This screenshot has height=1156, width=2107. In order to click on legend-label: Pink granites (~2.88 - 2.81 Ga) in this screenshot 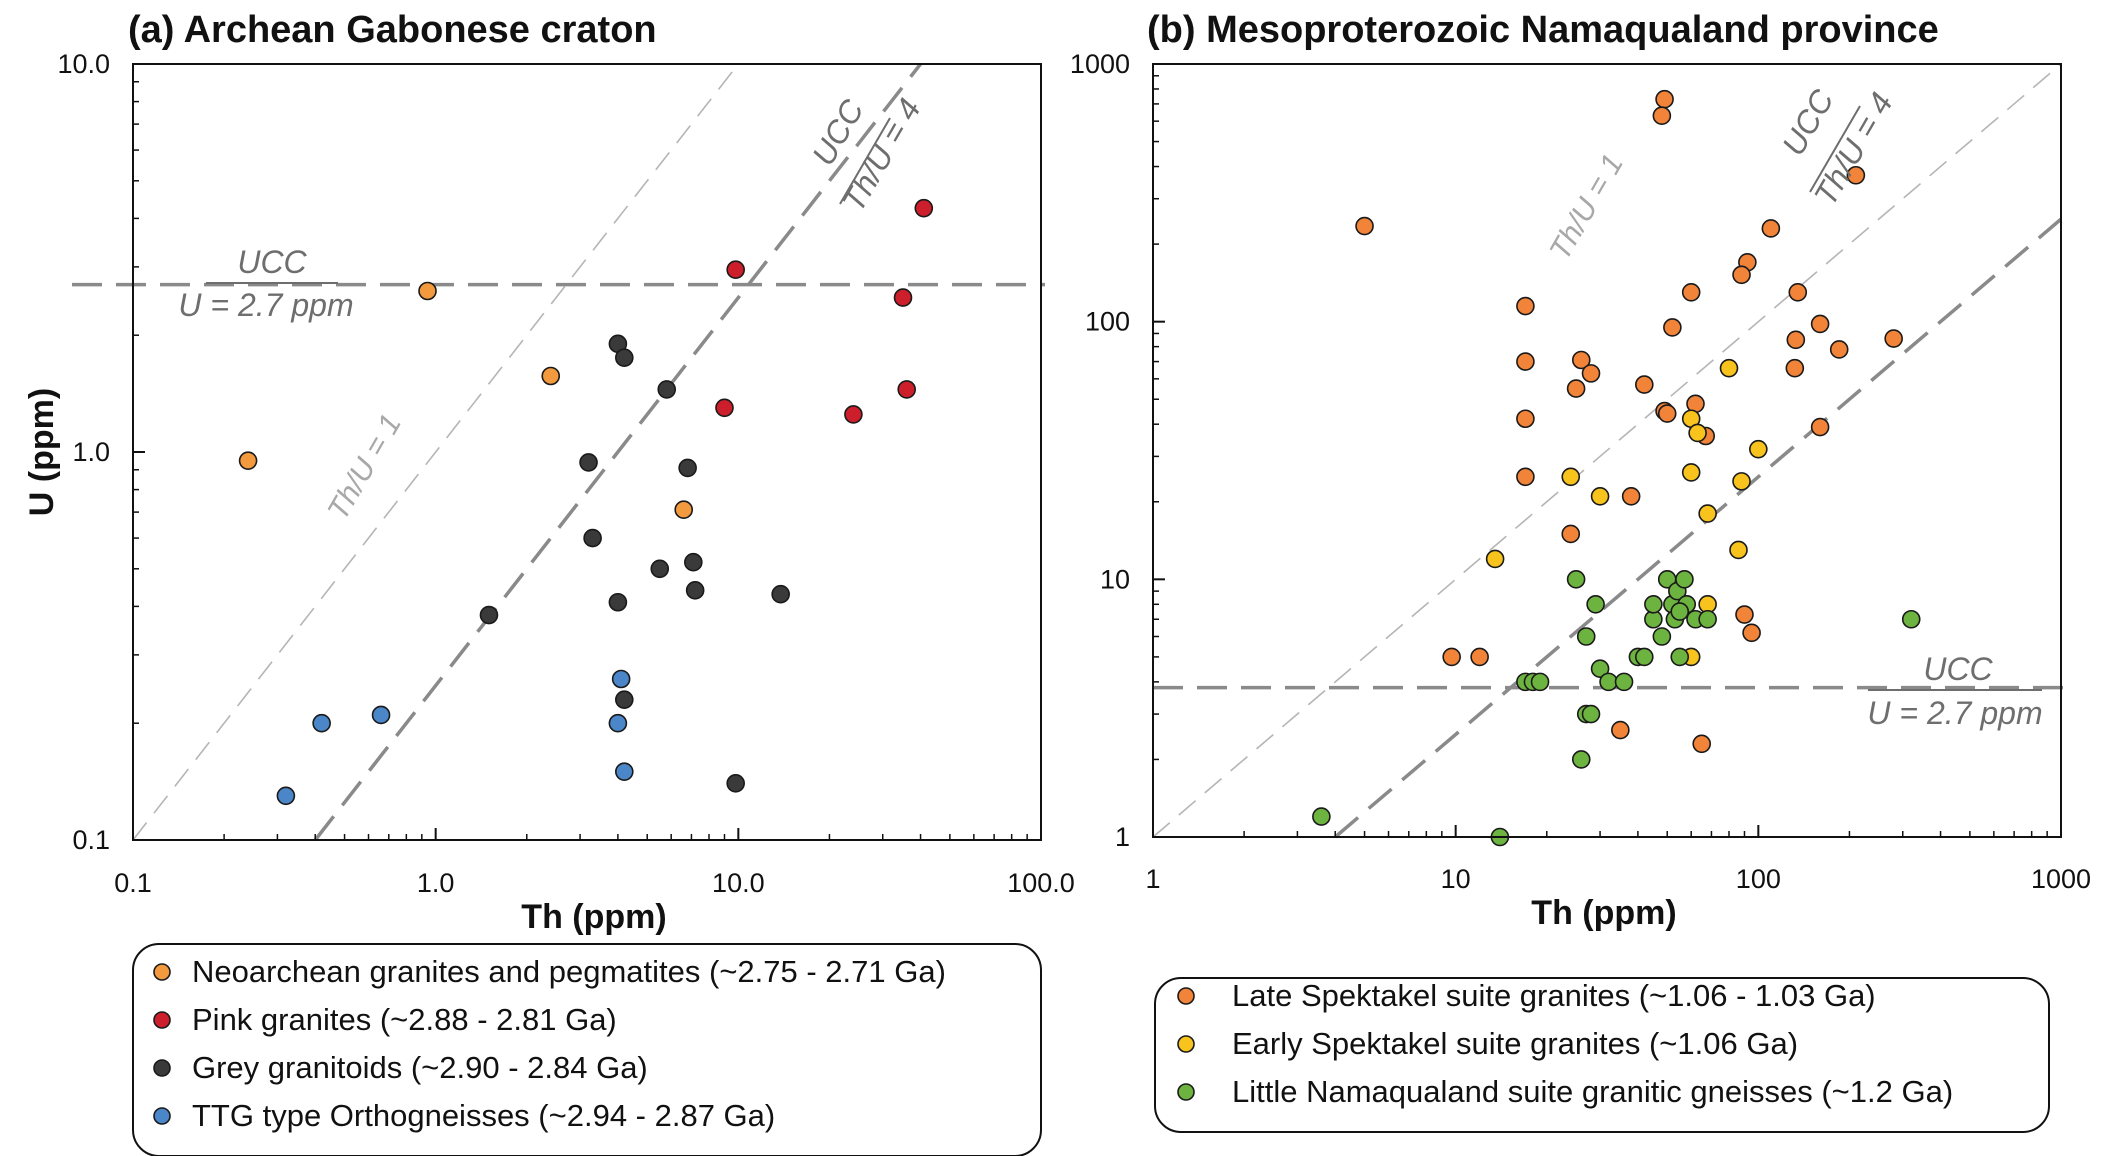, I will do `click(404, 1019)`.